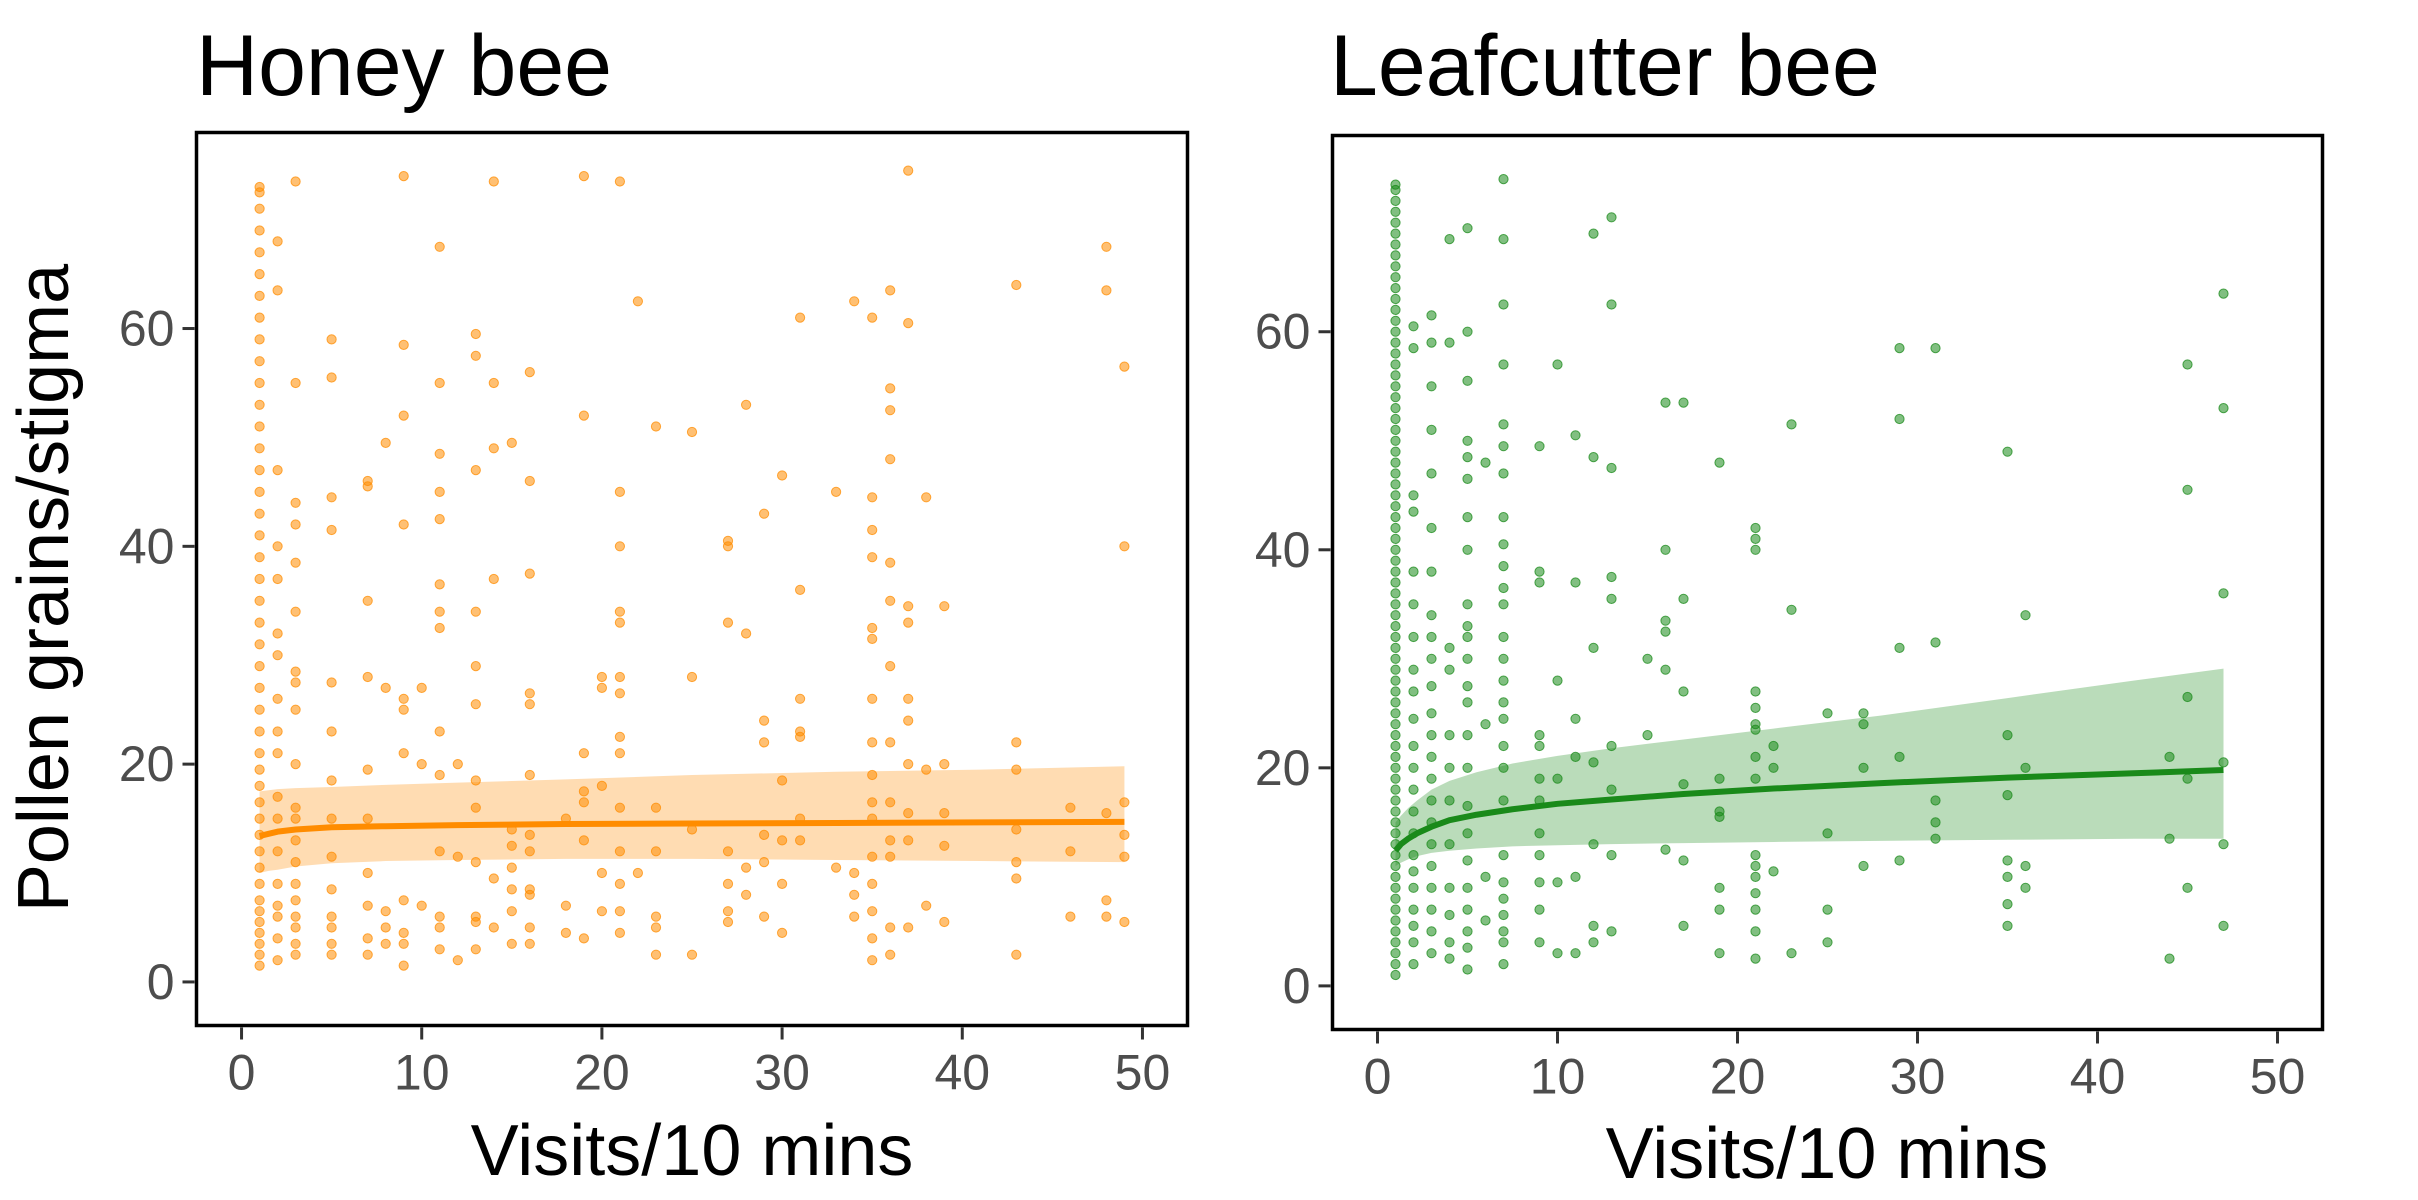 The width and height of the screenshot is (2418, 1200). I want to click on x-tick-label: 0, so click(1378, 1077).